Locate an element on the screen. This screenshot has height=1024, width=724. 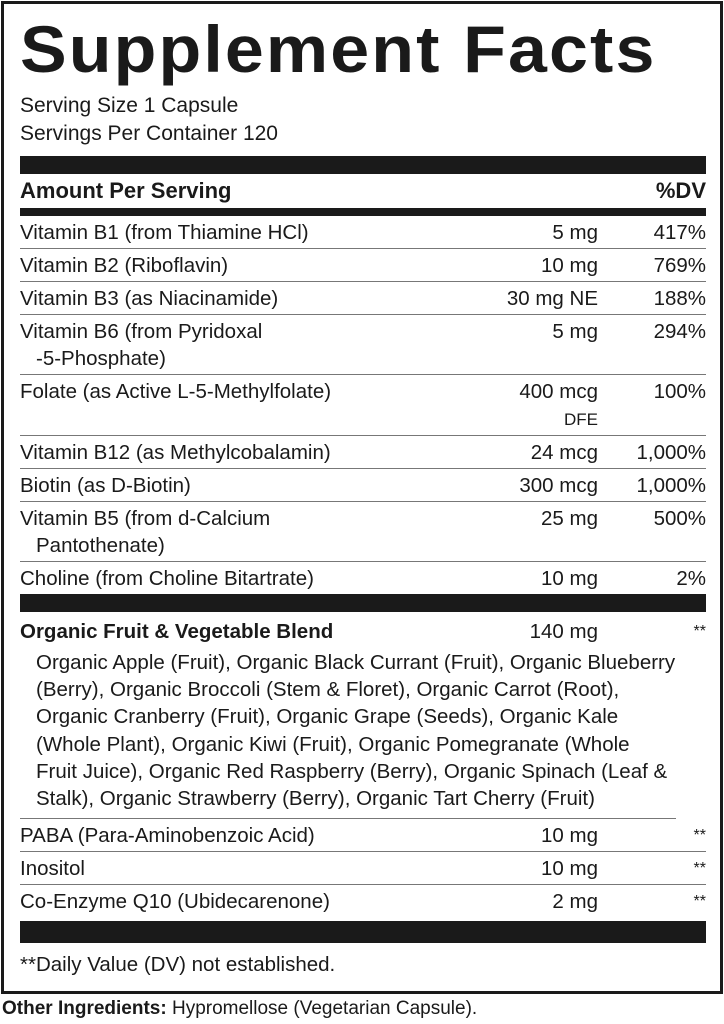
nutrient-dv: 294% is located at coordinates (679, 331).